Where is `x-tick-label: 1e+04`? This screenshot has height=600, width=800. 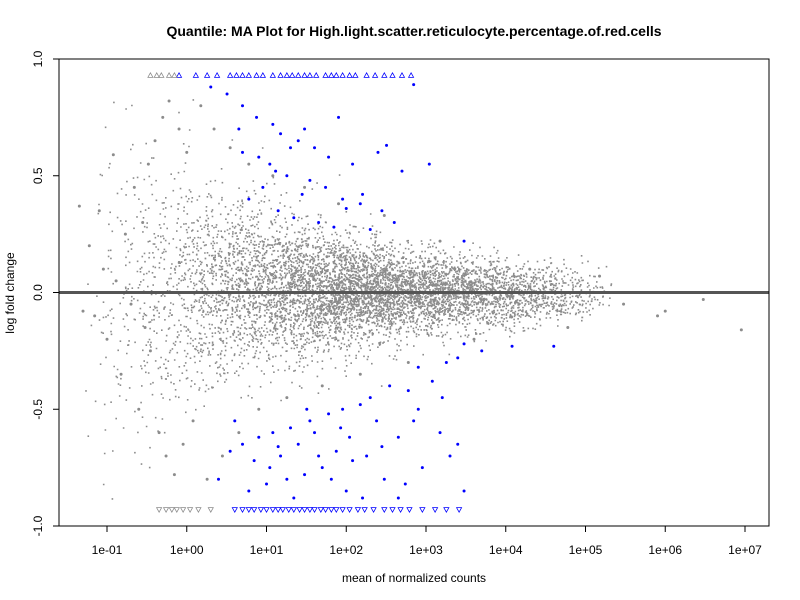
x-tick-label: 1e+04 is located at coordinates (506, 550).